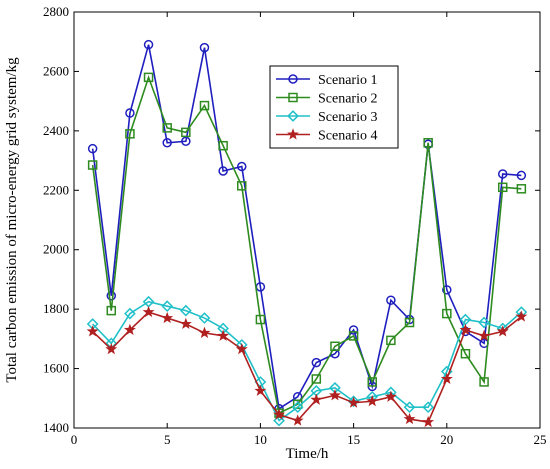 This screenshot has height=469, width=550. Describe the element at coordinates (56, 308) in the screenshot. I see `y-tick-label: 1800` at that location.